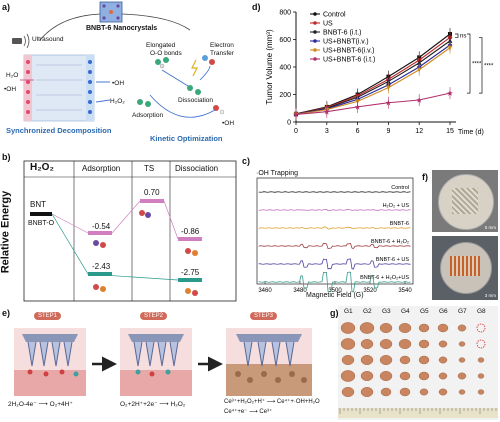  What do you see at coordinates (264, 316) in the screenshot?
I see `step3-badge: STEP3` at bounding box center [264, 316].